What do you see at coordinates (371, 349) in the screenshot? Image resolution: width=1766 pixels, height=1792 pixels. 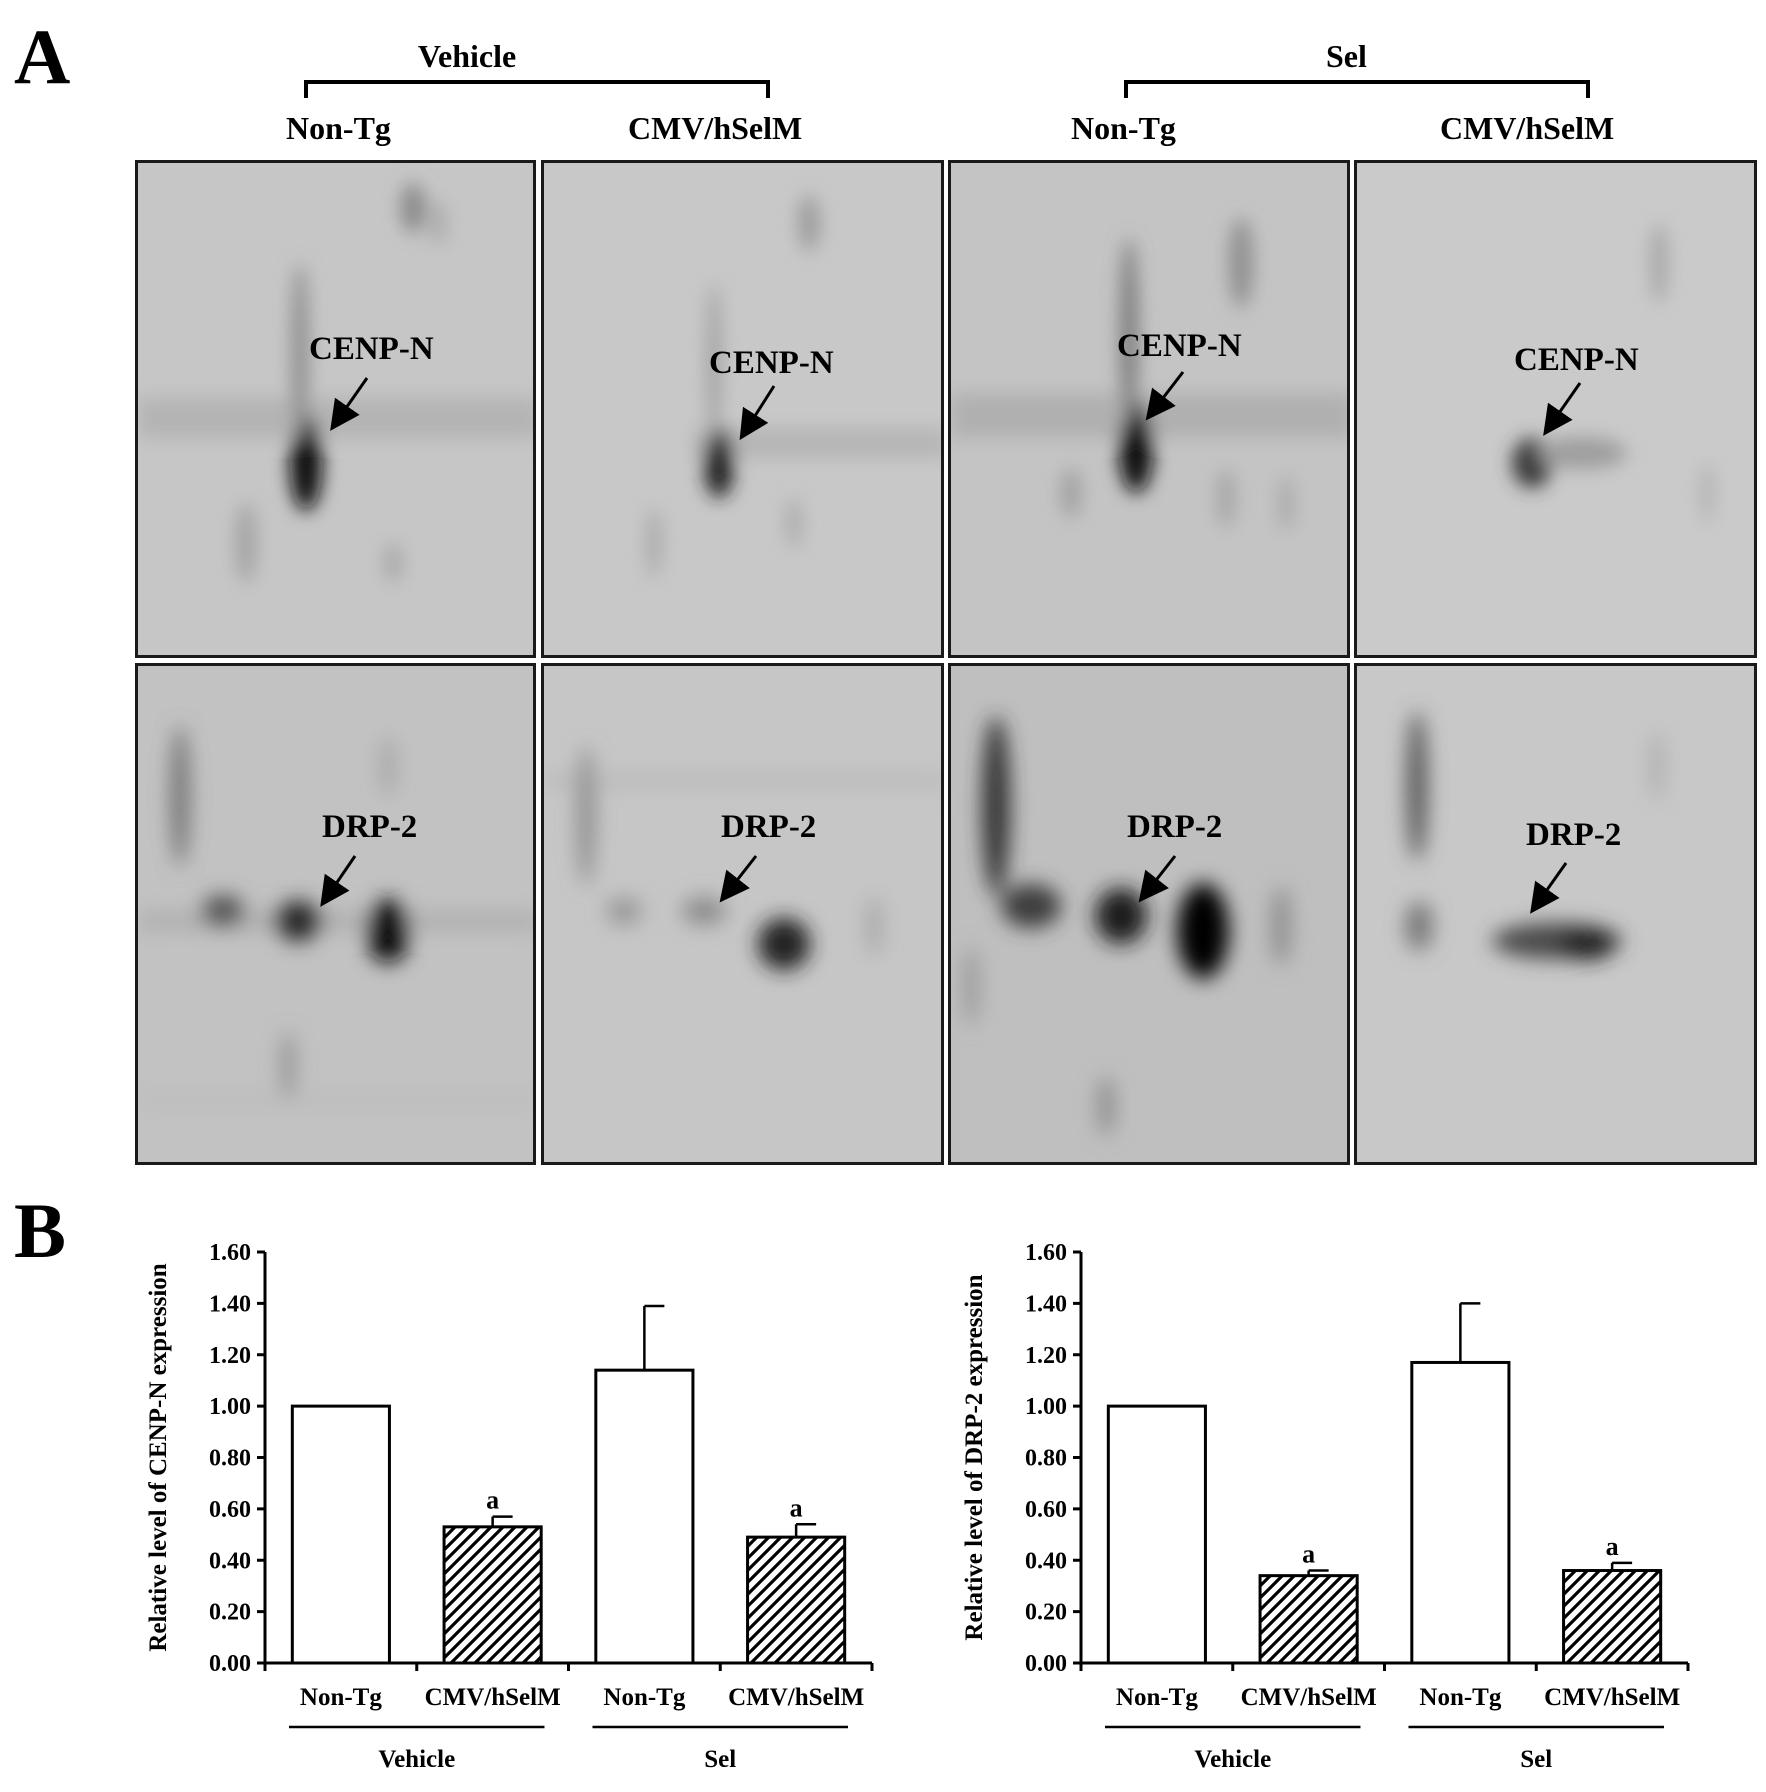 I see `spot-label-cenpn-1: CENP-N` at bounding box center [371, 349].